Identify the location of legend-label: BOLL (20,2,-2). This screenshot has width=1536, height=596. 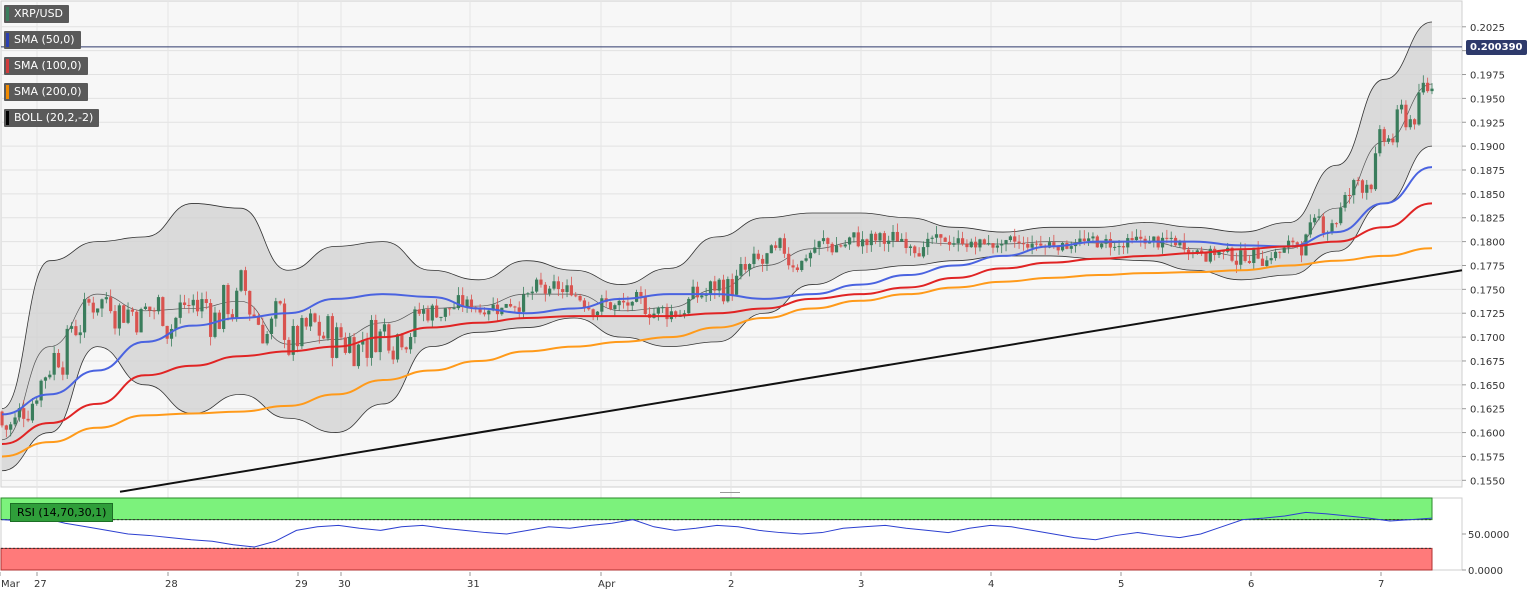
(54, 117).